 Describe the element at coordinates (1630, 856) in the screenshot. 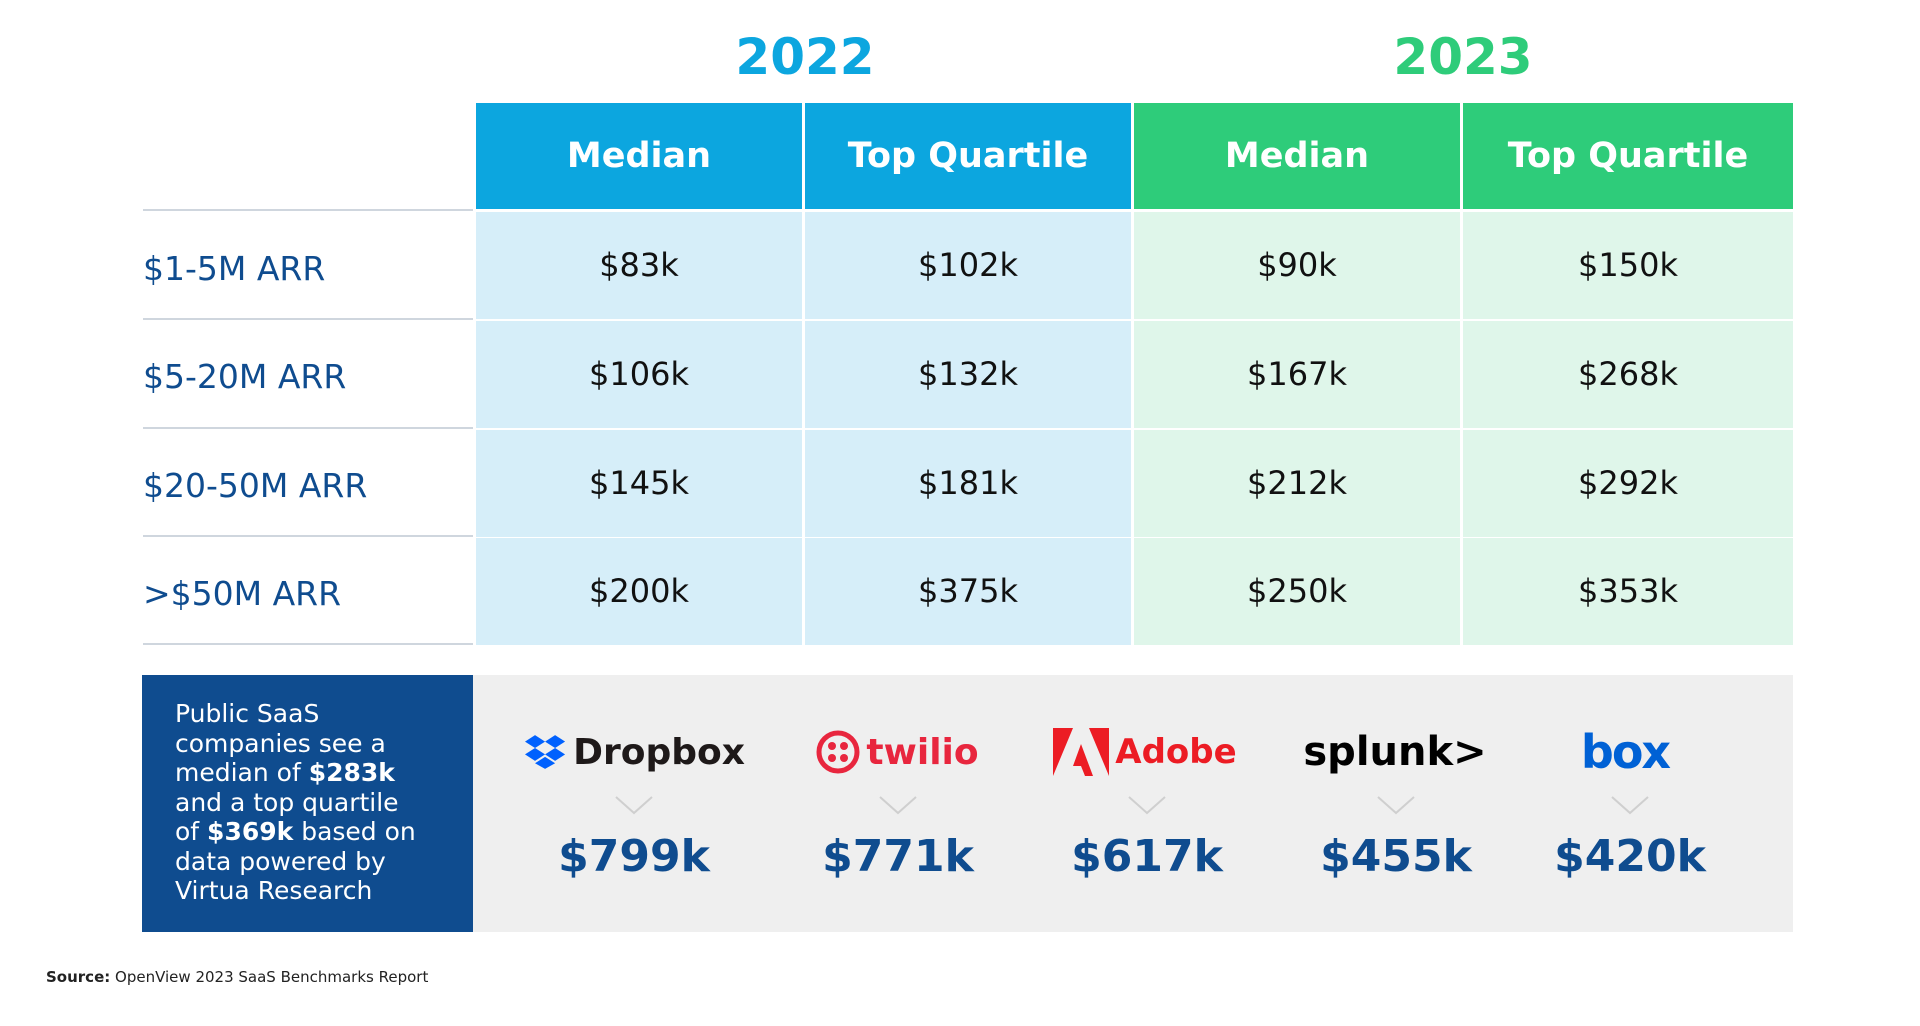

I see `box-amount: $420k` at that location.